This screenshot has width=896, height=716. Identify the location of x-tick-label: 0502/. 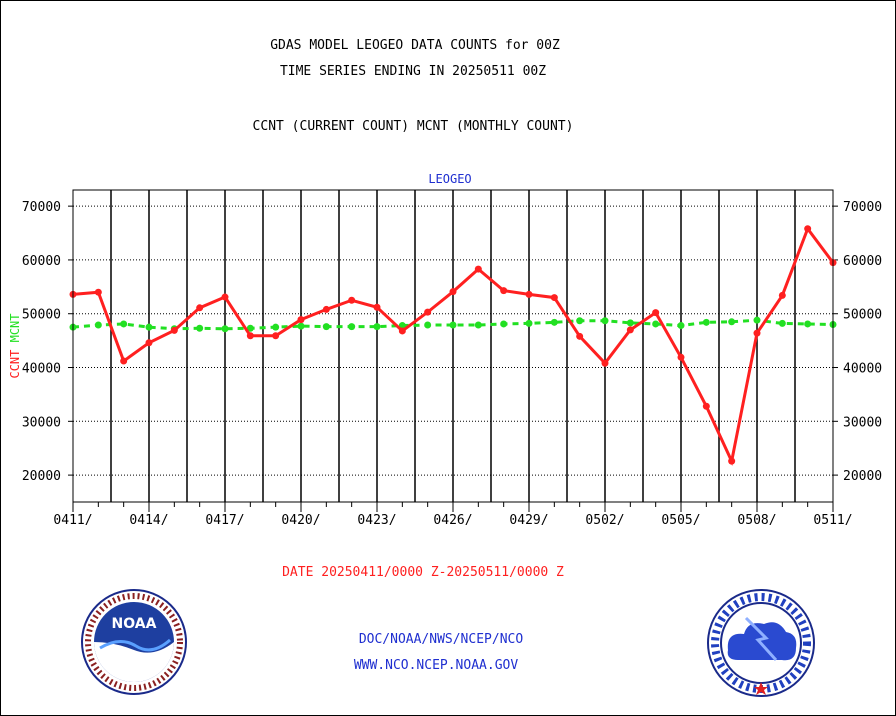
(604, 520).